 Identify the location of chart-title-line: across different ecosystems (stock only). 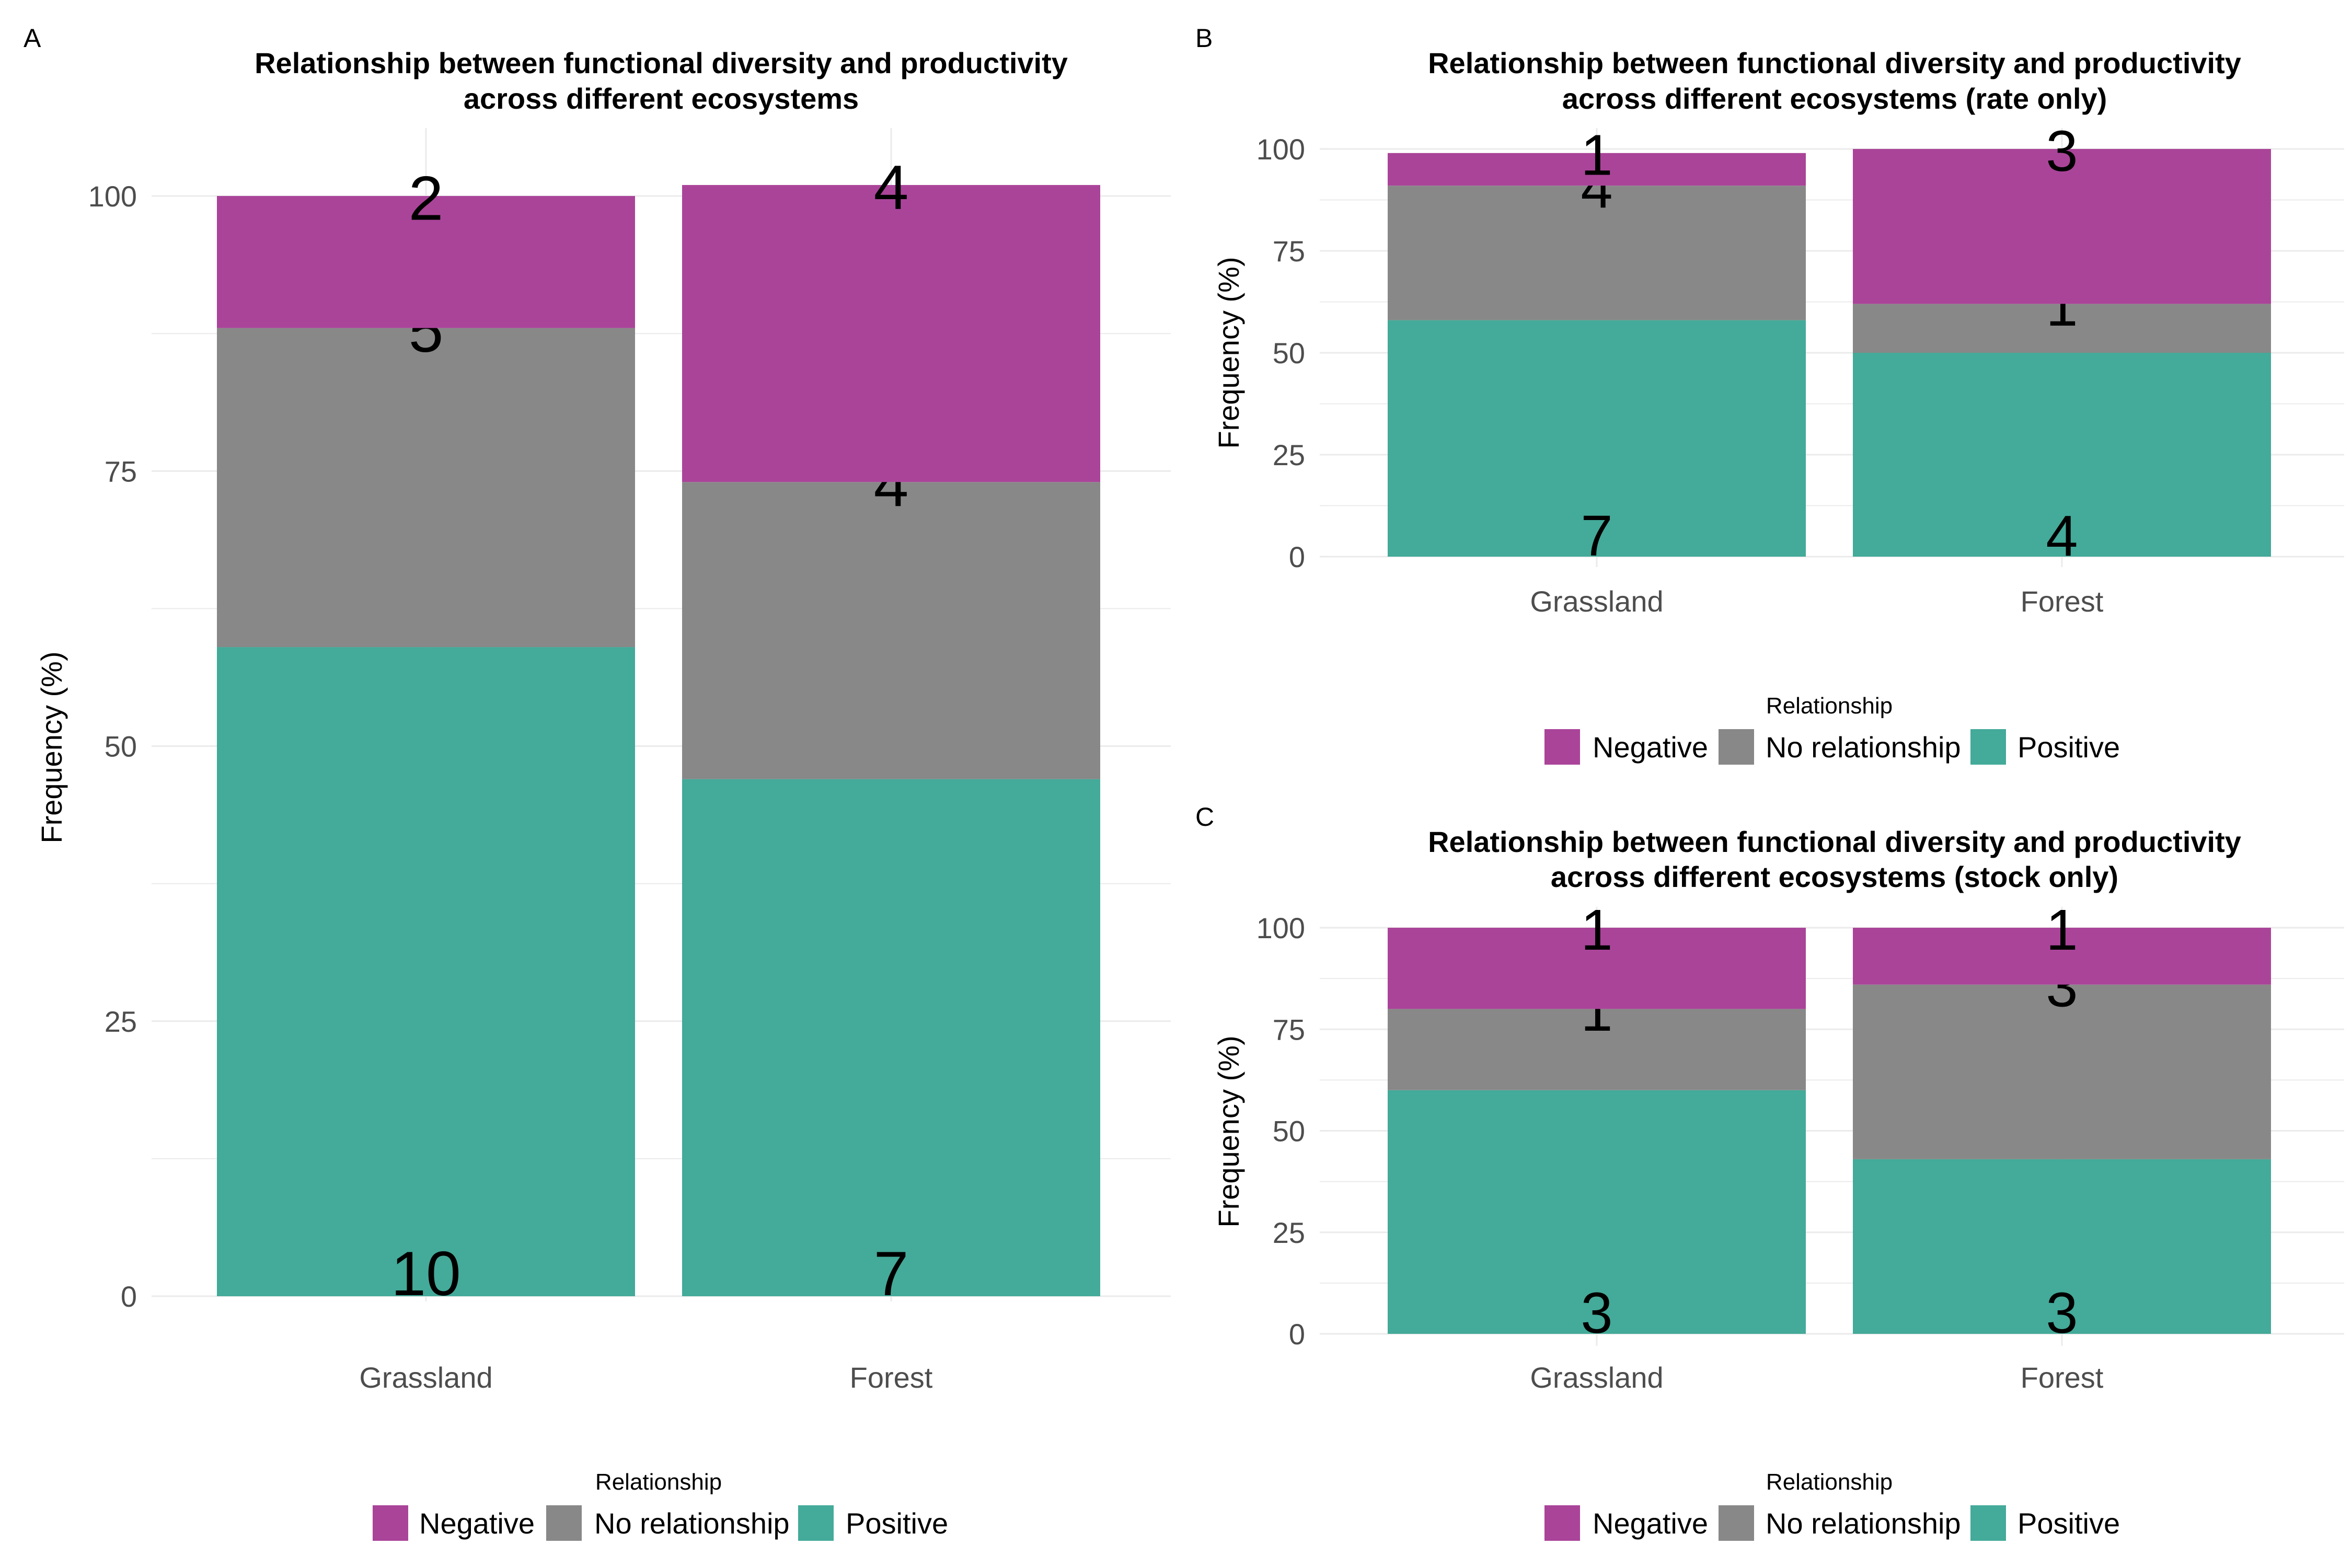
(1834, 876).